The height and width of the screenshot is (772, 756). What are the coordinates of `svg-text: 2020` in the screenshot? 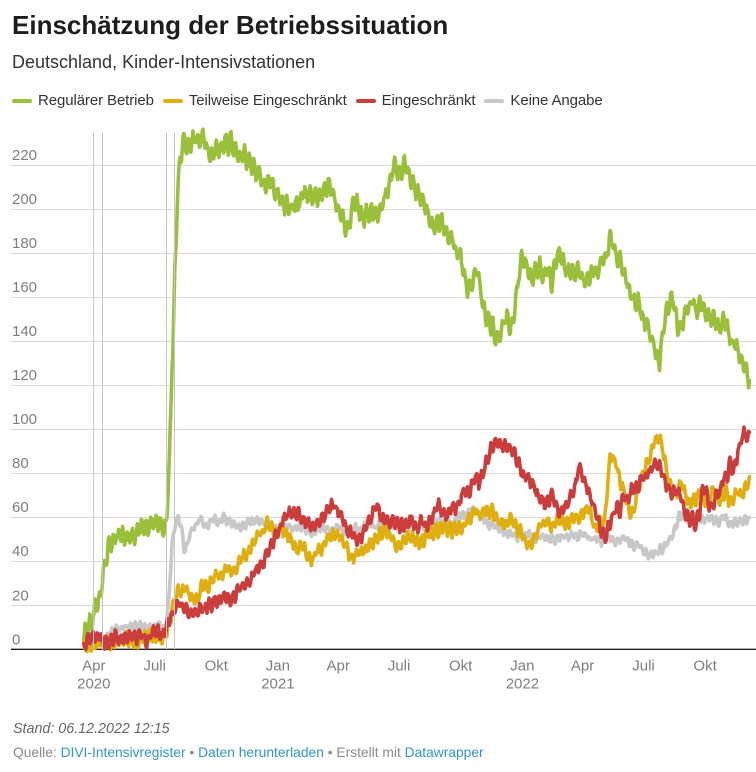 It's located at (93, 684).